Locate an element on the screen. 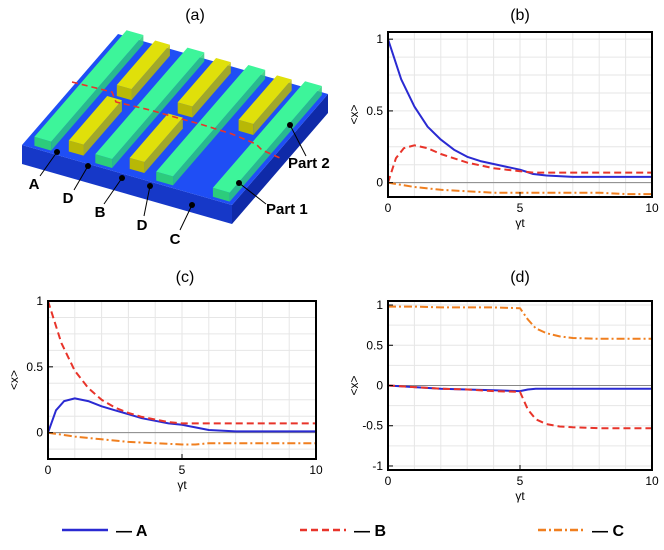 The width and height of the screenshot is (664, 550). strip-1-top is located at coordinates (150, 103).